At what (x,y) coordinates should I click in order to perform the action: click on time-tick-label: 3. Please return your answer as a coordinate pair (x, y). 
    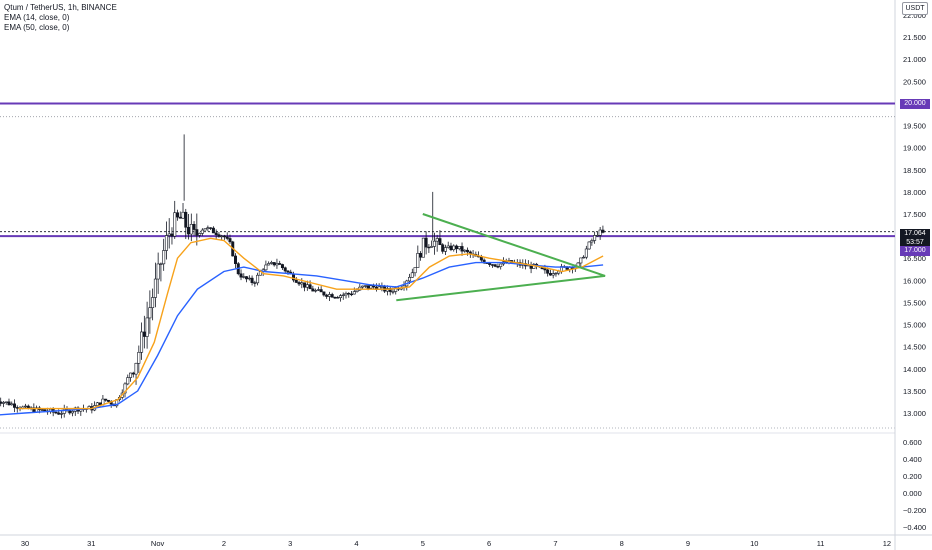
    Looking at the image, I should click on (290, 543).